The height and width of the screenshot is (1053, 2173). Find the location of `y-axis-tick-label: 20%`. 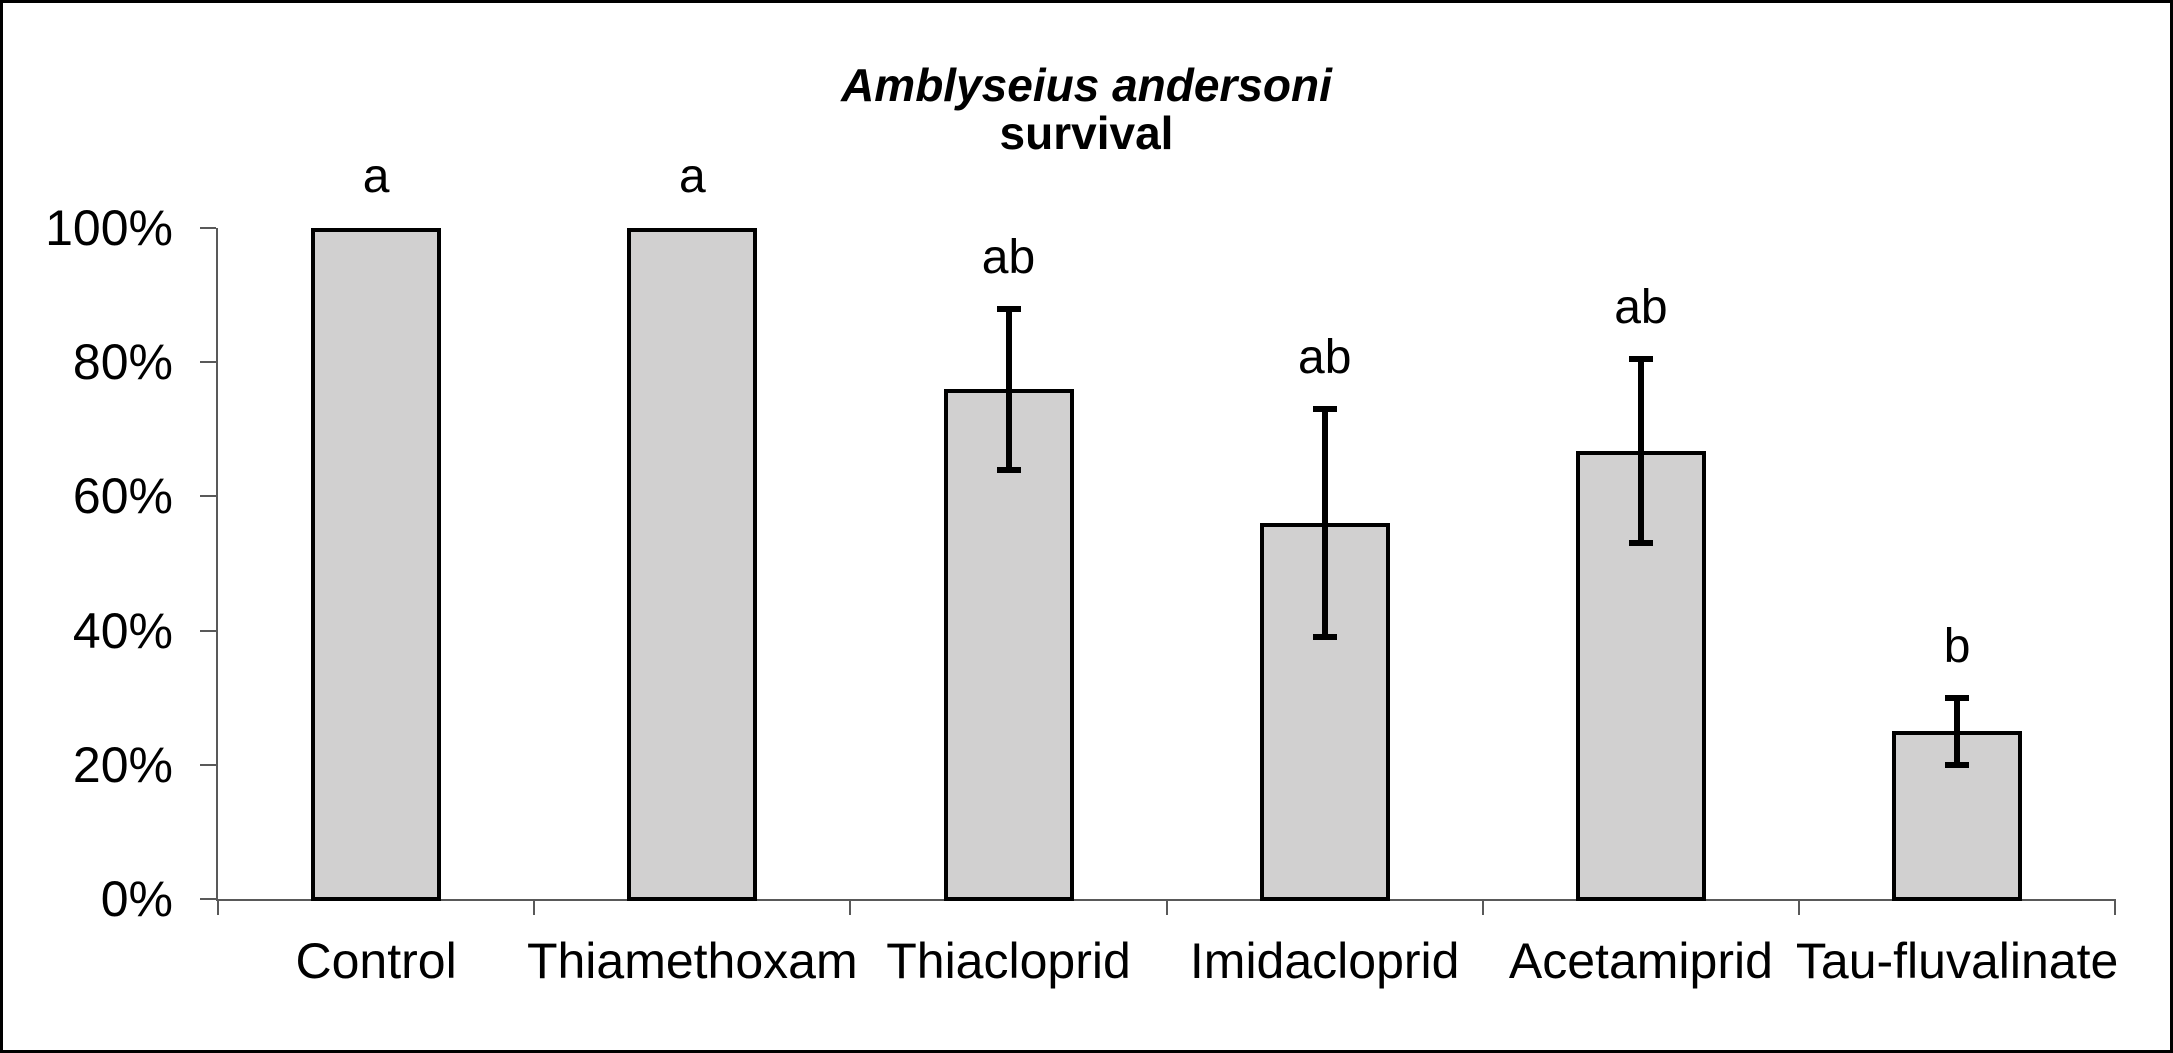

y-axis-tick-label: 20% is located at coordinates (122, 764).